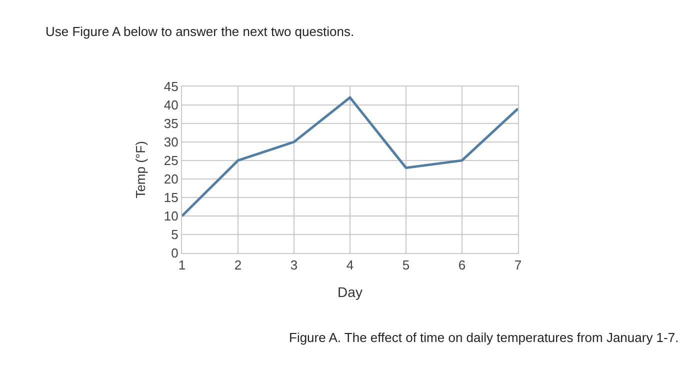 The width and height of the screenshot is (700, 382). Describe the element at coordinates (171, 197) in the screenshot. I see `y-tick-label: 15` at that location.